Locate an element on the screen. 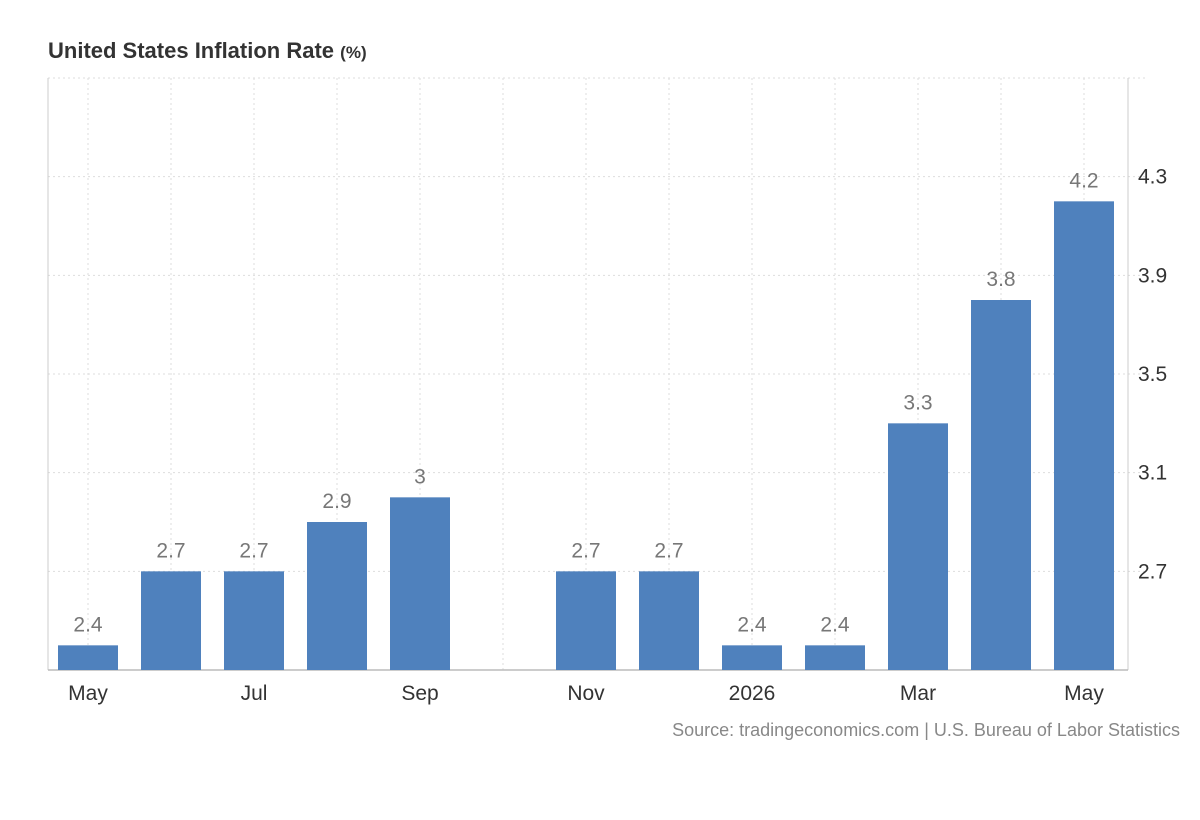  data-label: 3 is located at coordinates (420, 476).